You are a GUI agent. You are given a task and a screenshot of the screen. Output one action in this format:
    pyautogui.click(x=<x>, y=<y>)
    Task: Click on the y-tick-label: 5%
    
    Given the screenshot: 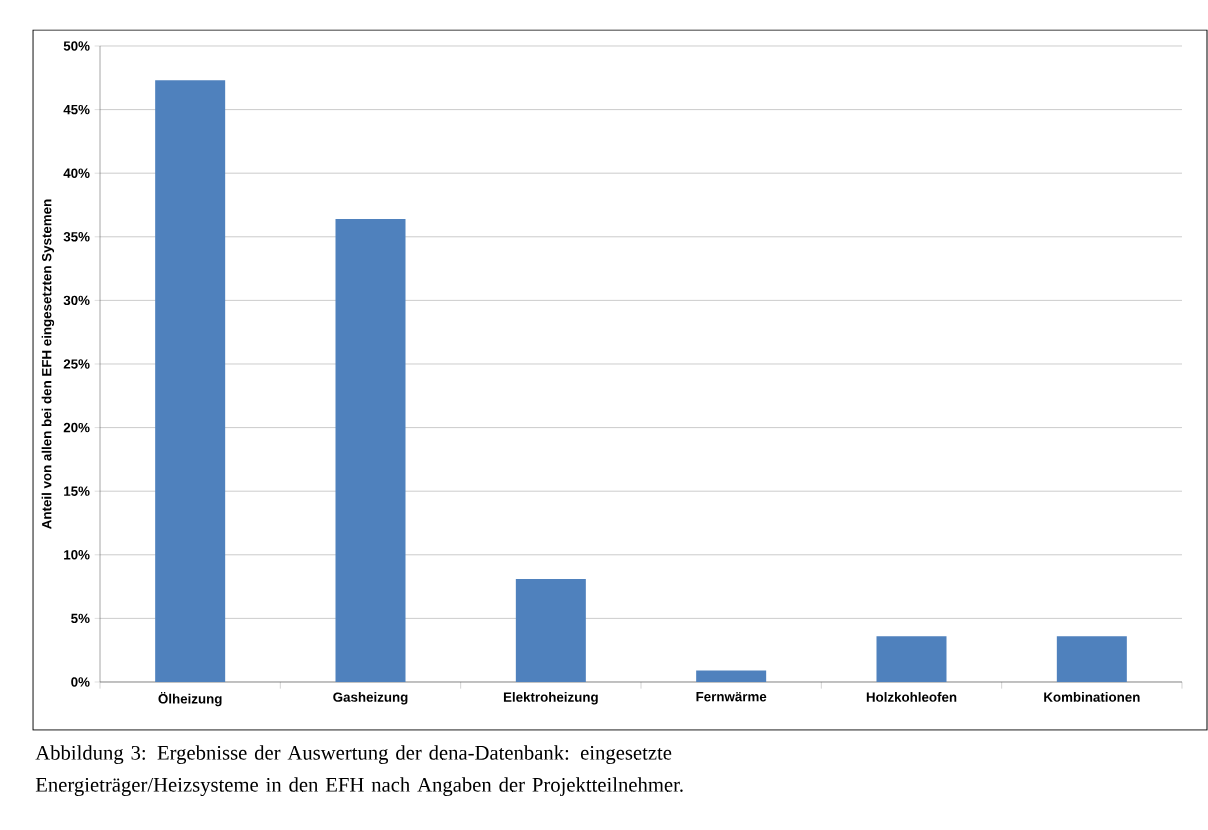 What is the action you would take?
    pyautogui.click(x=80, y=618)
    